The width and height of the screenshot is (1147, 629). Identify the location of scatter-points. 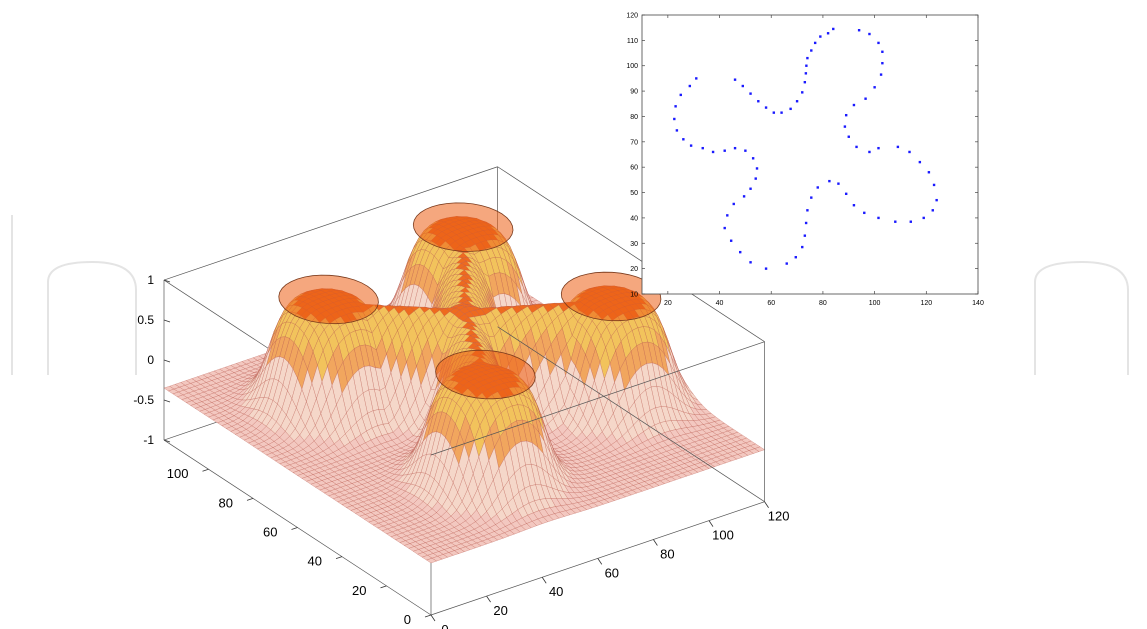
(805, 148).